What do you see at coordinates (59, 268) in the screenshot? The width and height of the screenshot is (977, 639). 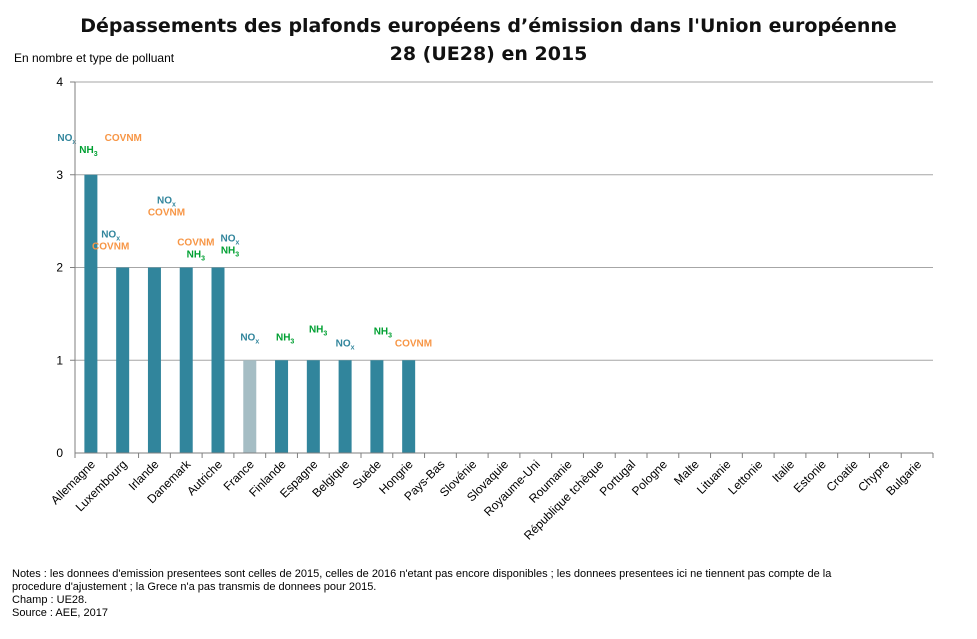 I see `y-tick-label: 2` at bounding box center [59, 268].